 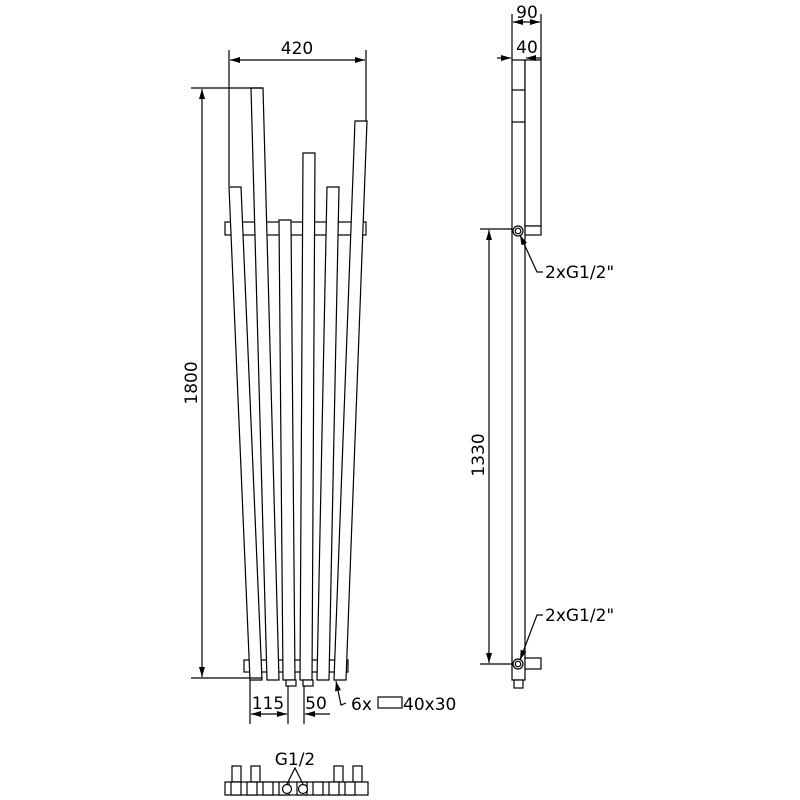 What do you see at coordinates (295, 228) in the screenshot?
I see `top-crossbar` at bounding box center [295, 228].